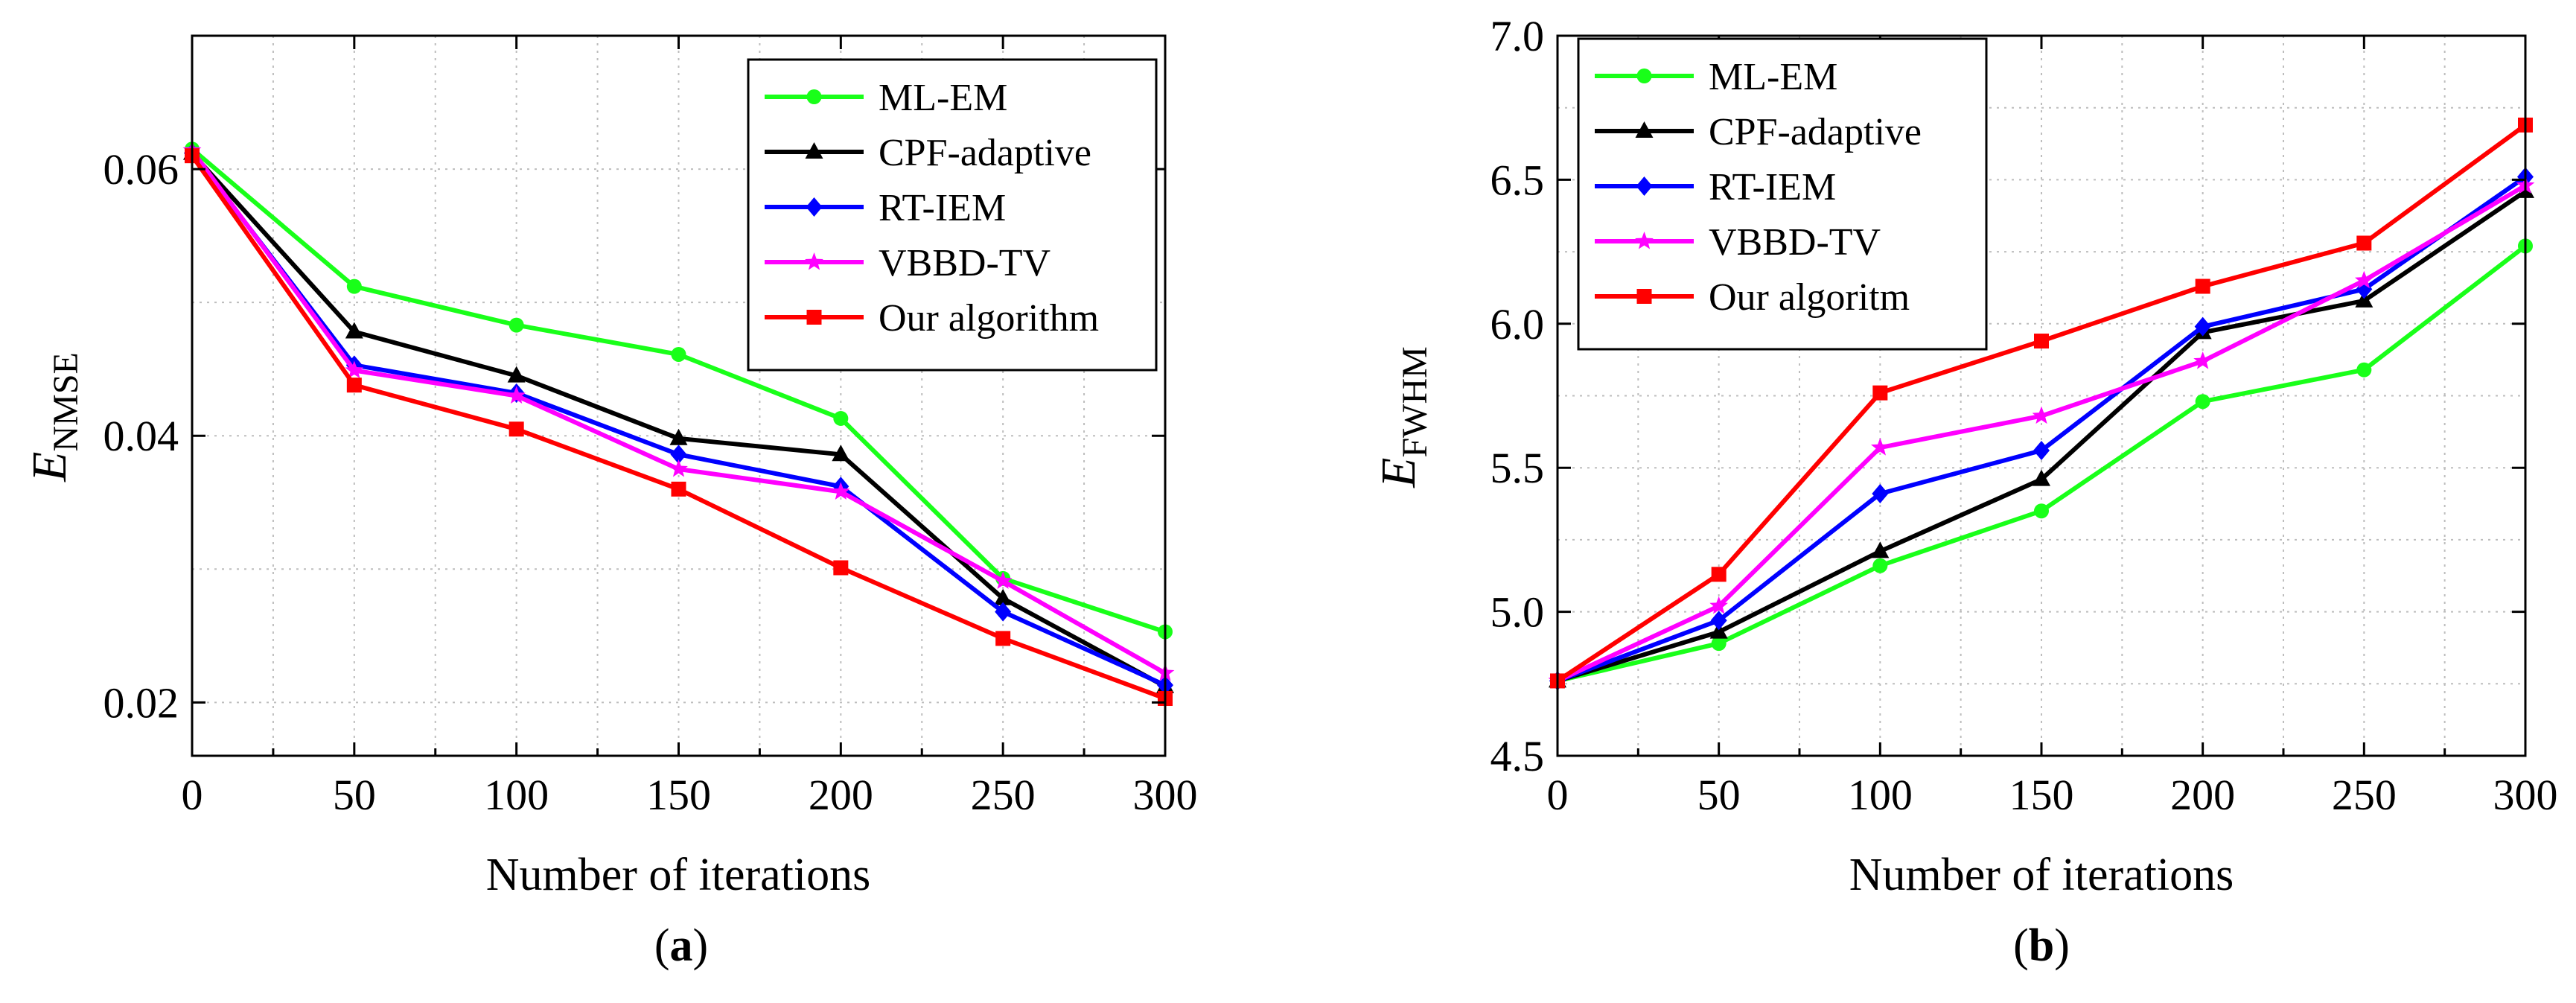 The width and height of the screenshot is (2576, 1003). I want to click on y-tick-label: 6.0, so click(1518, 324).